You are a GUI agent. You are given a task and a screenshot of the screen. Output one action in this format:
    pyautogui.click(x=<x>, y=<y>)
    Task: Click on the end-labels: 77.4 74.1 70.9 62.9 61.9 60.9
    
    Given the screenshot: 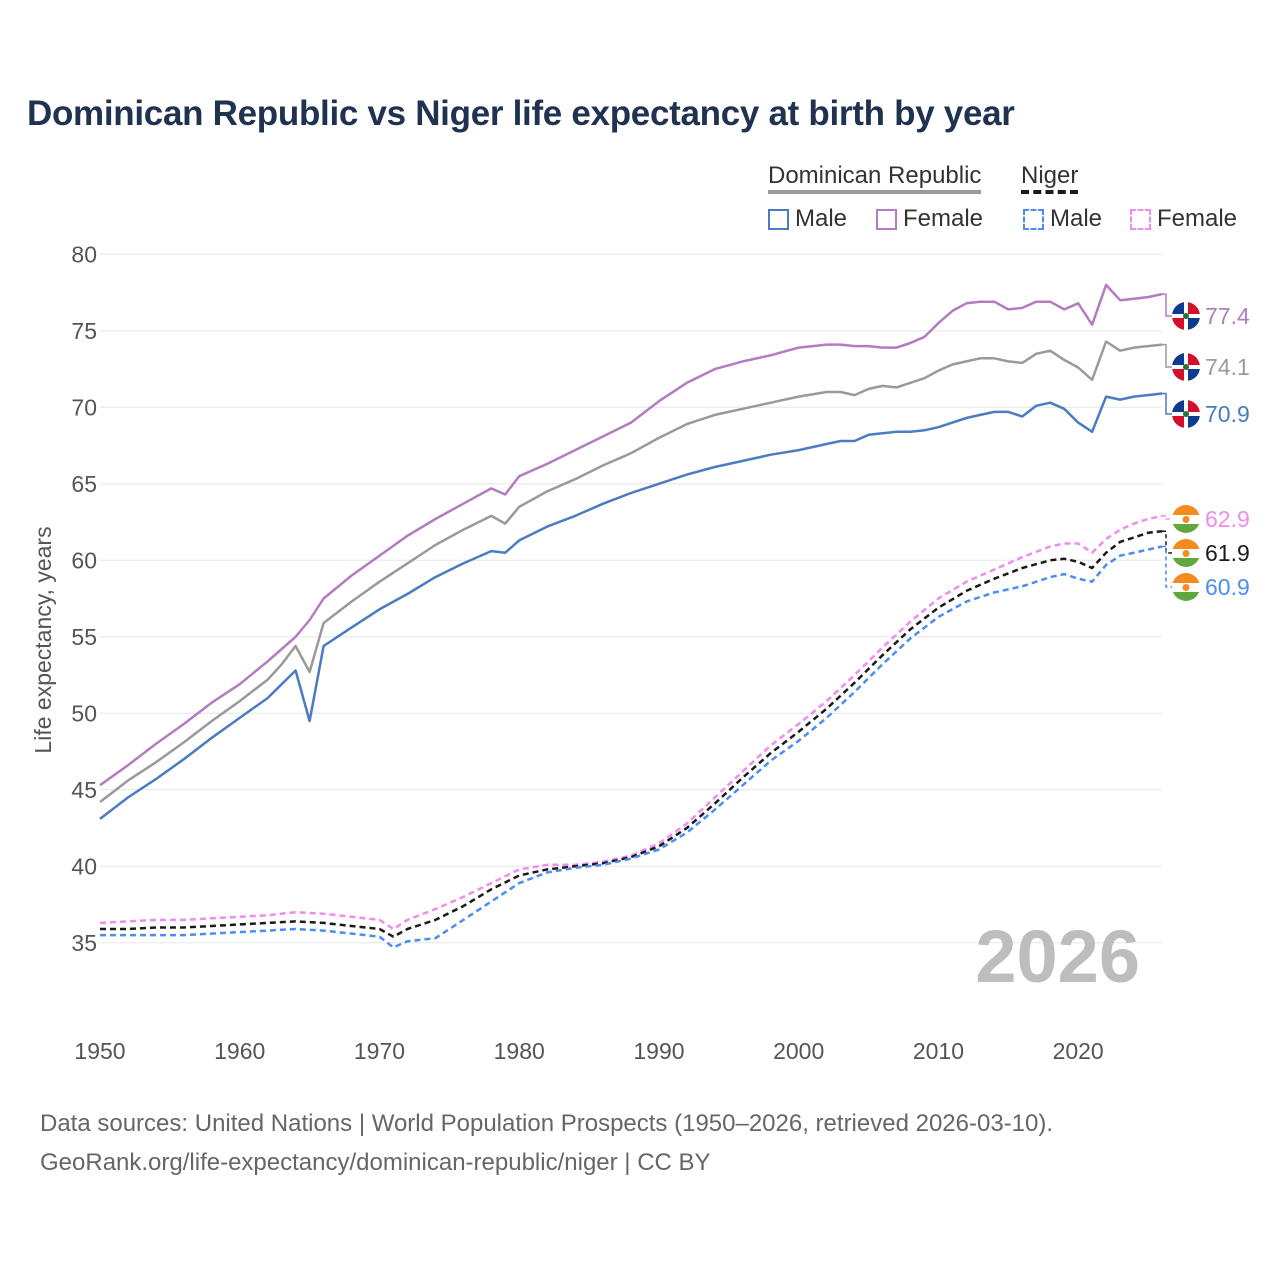 What is the action you would take?
    pyautogui.click(x=1206, y=447)
    